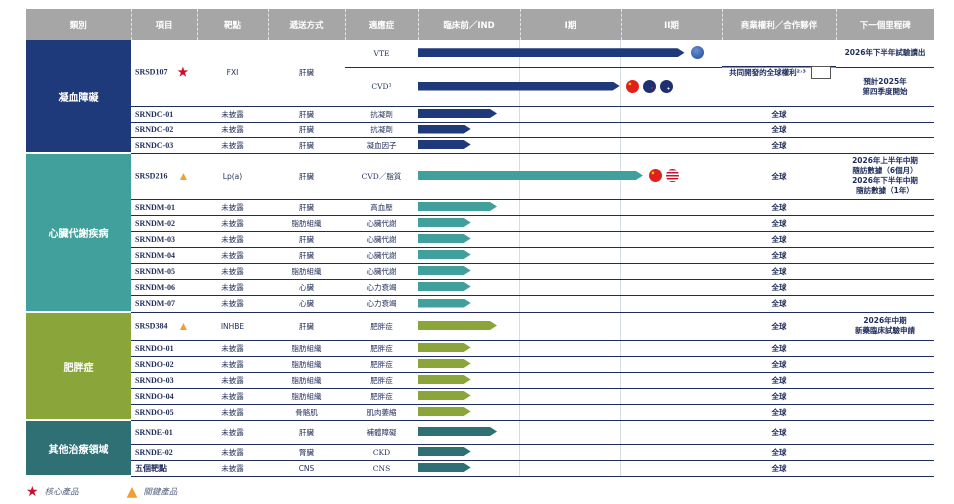  I want to click on usa-flag-icon, so click(672, 175).